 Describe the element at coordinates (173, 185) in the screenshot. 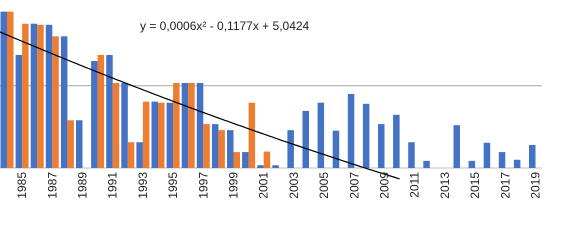

I see `x-tick-label: 1995` at that location.